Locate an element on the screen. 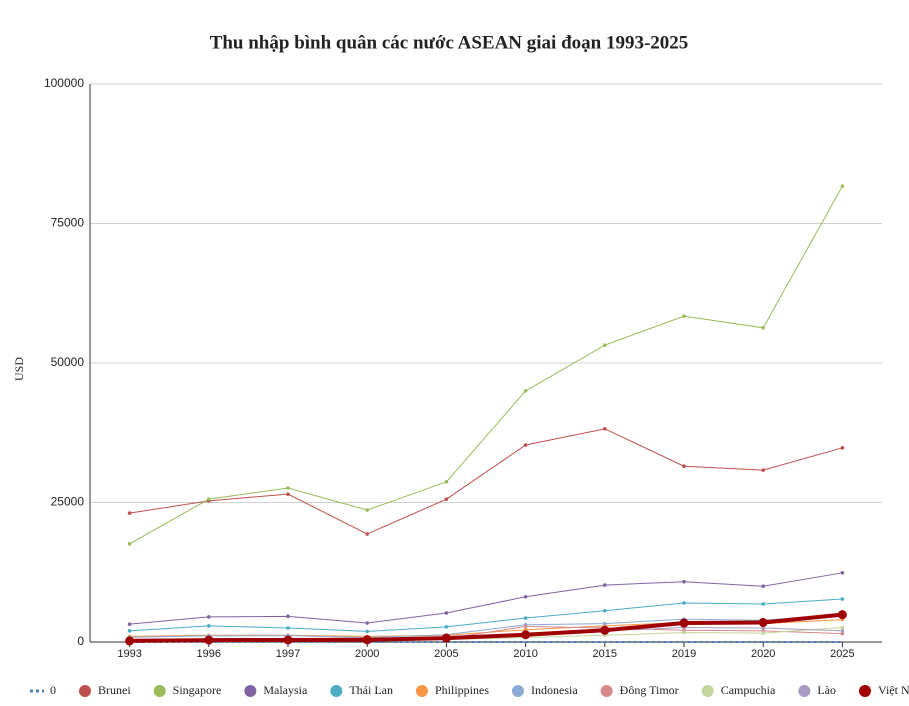 Image resolution: width=909 pixels, height=706 pixels. legend-label: Campuchia is located at coordinates (748, 690).